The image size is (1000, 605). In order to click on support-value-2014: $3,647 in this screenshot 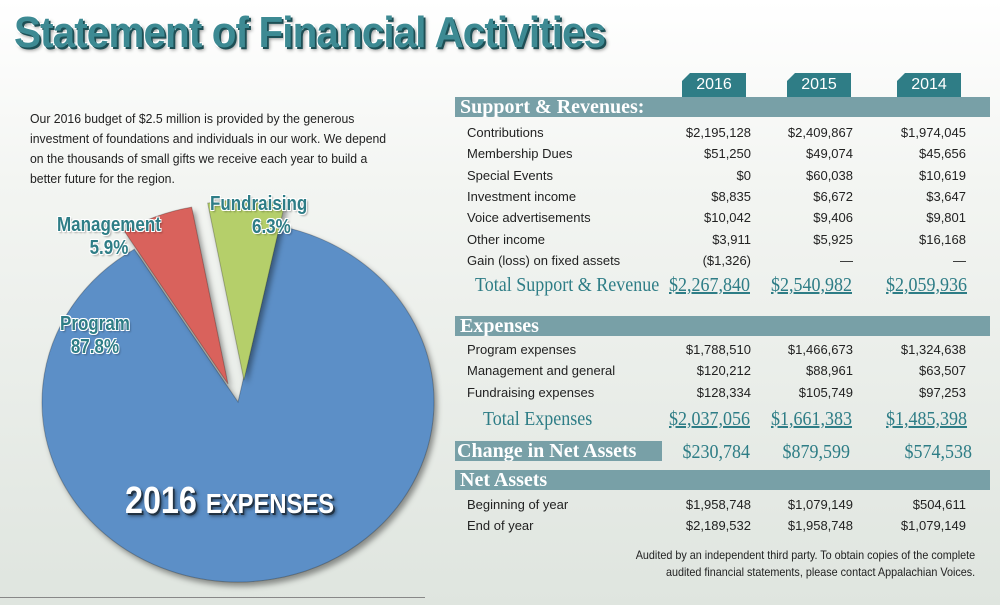, I will do `click(946, 196)`.